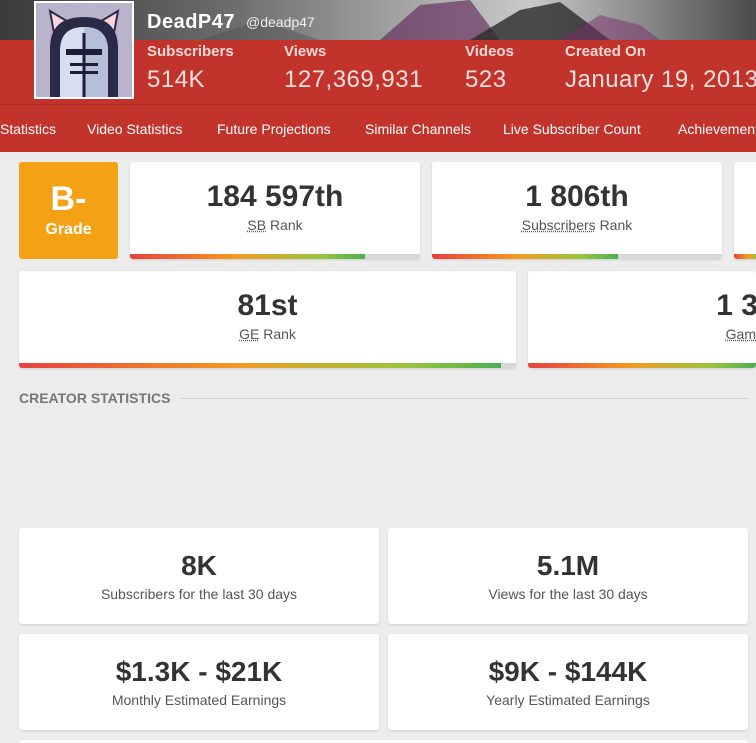  I want to click on channel-name: DeadP47, so click(191, 22).